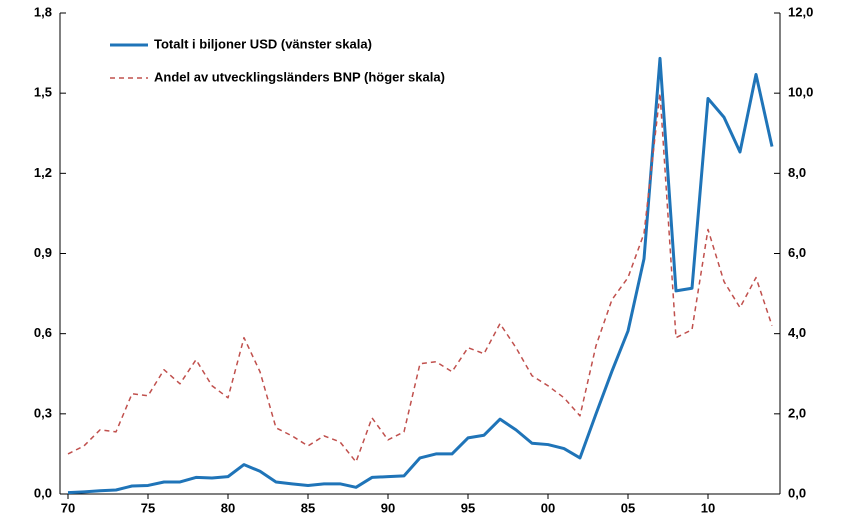 The width and height of the screenshot is (843, 526). Describe the element at coordinates (388, 507) in the screenshot. I see `x-tick-label: 90` at that location.